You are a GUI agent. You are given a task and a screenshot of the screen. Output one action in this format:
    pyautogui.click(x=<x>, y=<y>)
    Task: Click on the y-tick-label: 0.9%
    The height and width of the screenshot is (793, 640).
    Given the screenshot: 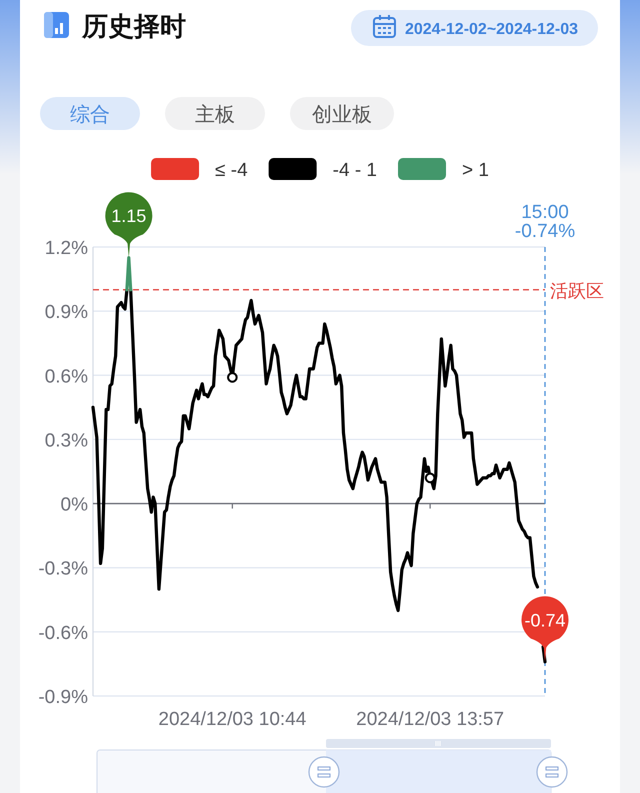 What is the action you would take?
    pyautogui.click(x=66, y=313)
    